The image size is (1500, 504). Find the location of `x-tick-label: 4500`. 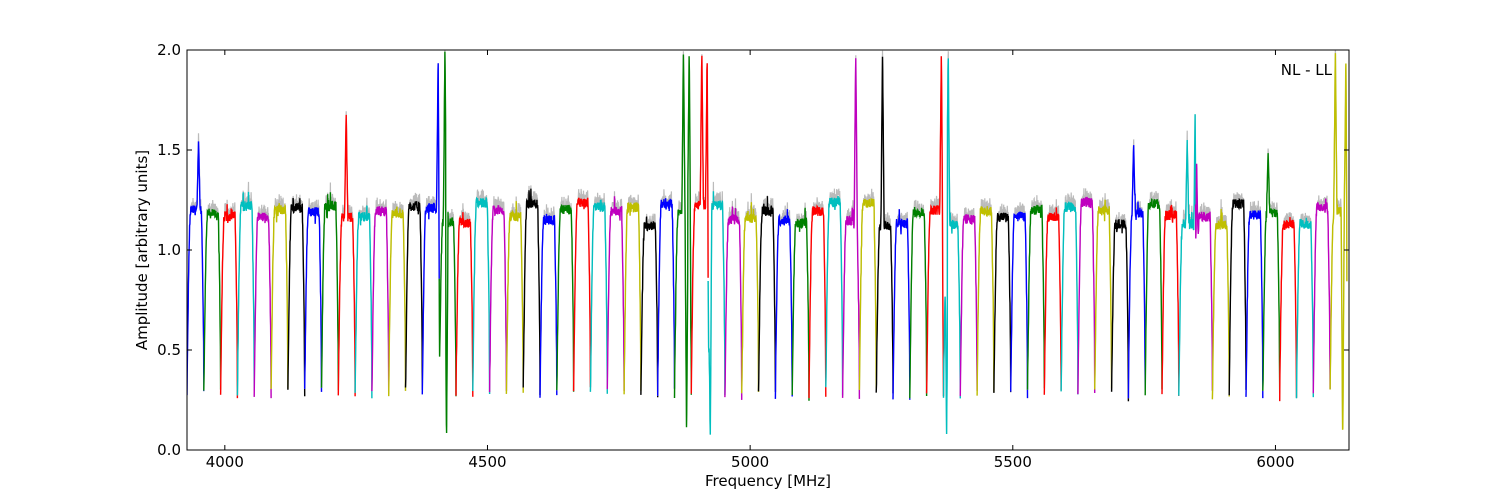

x-tick-label: 4500 is located at coordinates (487, 462).